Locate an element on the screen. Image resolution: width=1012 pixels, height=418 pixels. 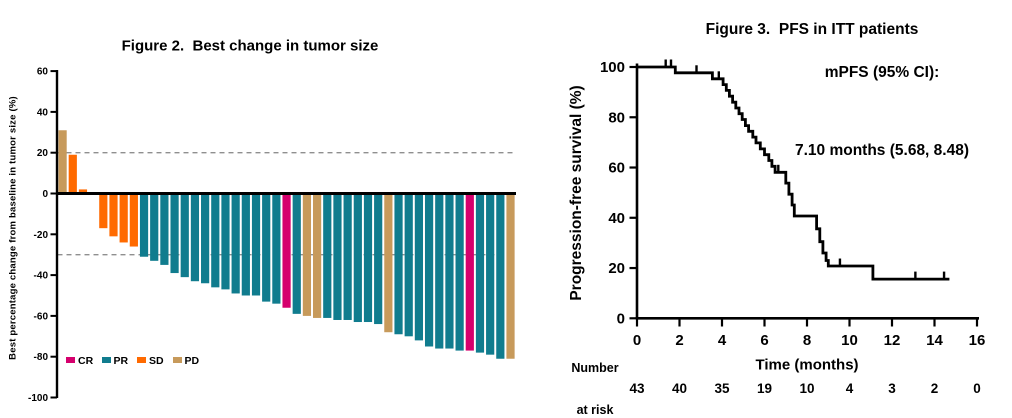
x-tick-label: 10 is located at coordinates (849, 340).